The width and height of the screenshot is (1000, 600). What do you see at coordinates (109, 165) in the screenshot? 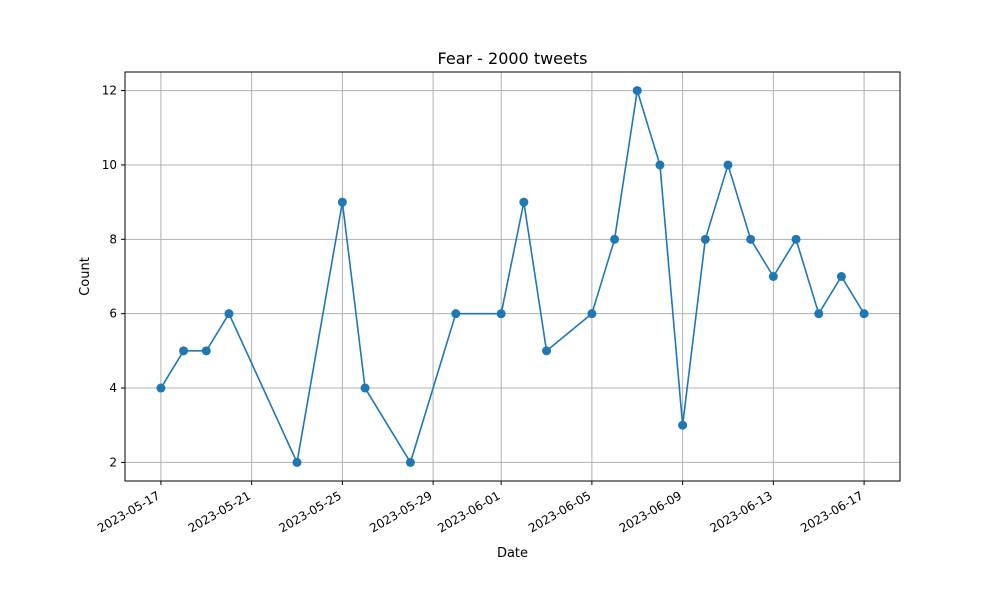
I see `y-tick-label: 10` at bounding box center [109, 165].